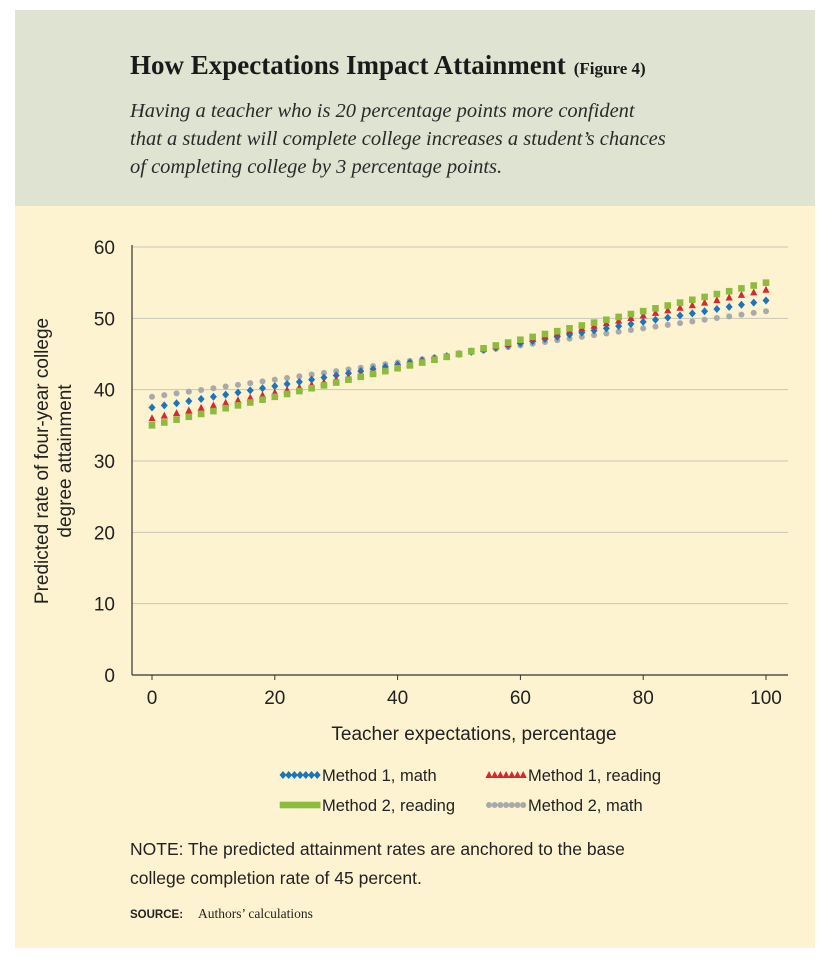  What do you see at coordinates (379, 776) in the screenshot?
I see `legend-label: Method 1, math` at bounding box center [379, 776].